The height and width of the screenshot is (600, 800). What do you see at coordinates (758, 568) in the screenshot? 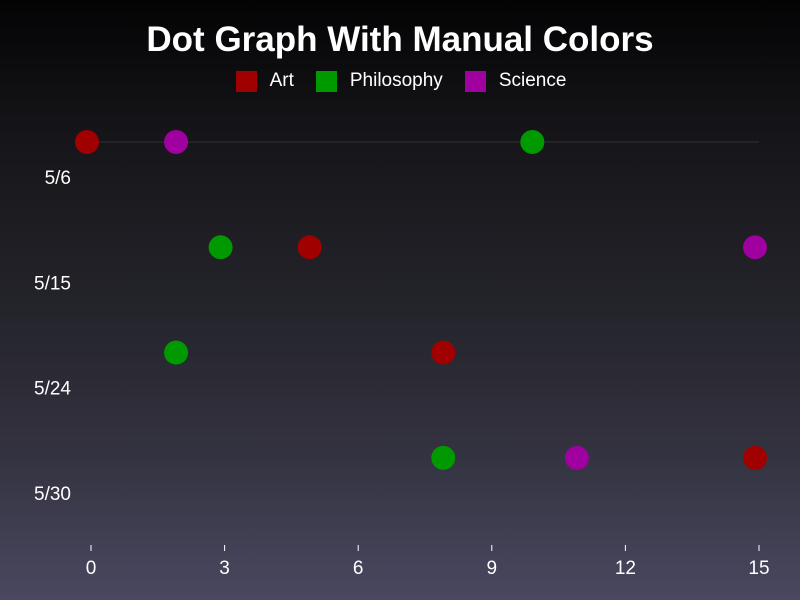
I see `x-tick-label: 15` at bounding box center [758, 568].